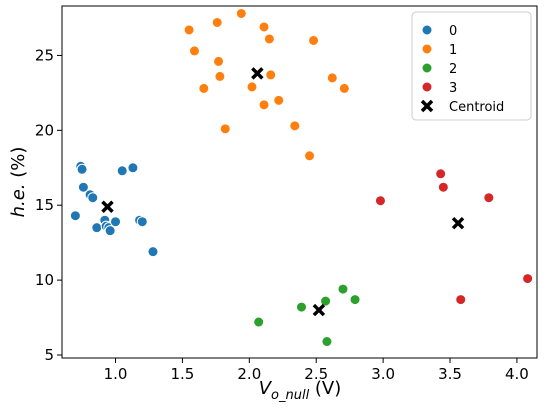  I want to click on legend-centroid-marker, so click(427, 106).